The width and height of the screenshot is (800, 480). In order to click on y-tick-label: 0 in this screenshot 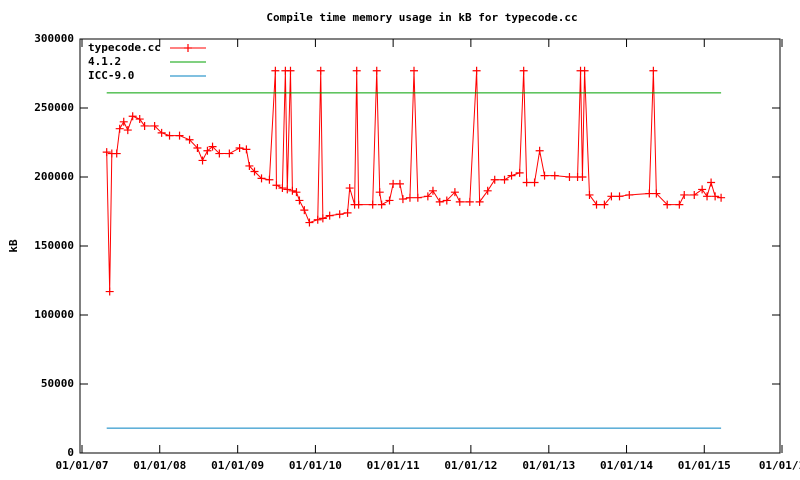, I will do `click(70, 452)`.